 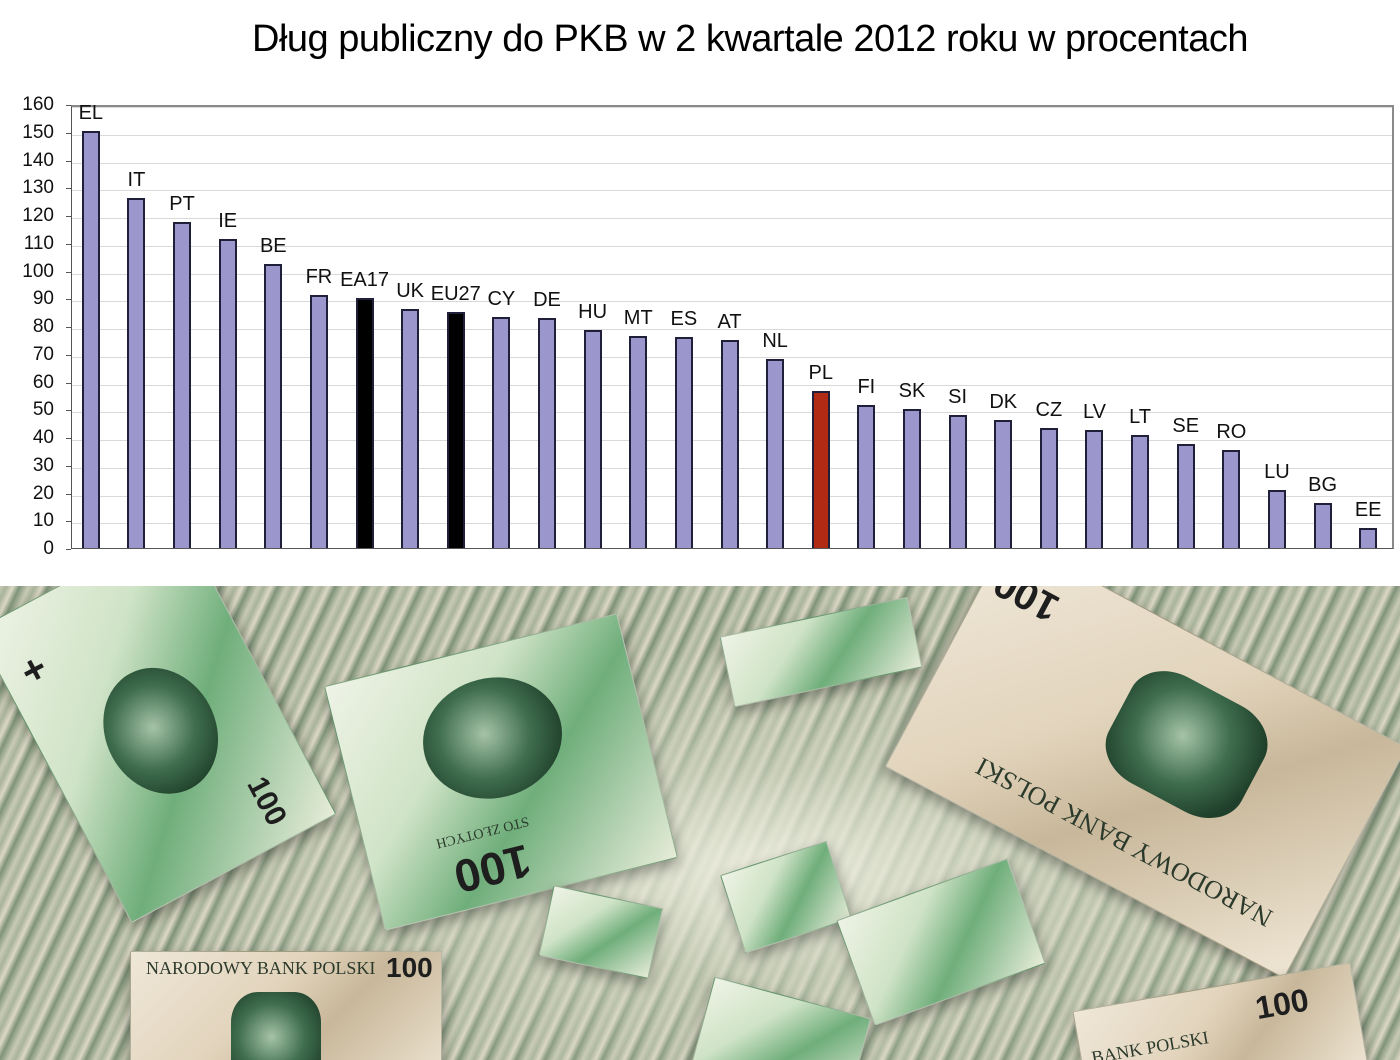 I want to click on bar-eu27, so click(x=455, y=430).